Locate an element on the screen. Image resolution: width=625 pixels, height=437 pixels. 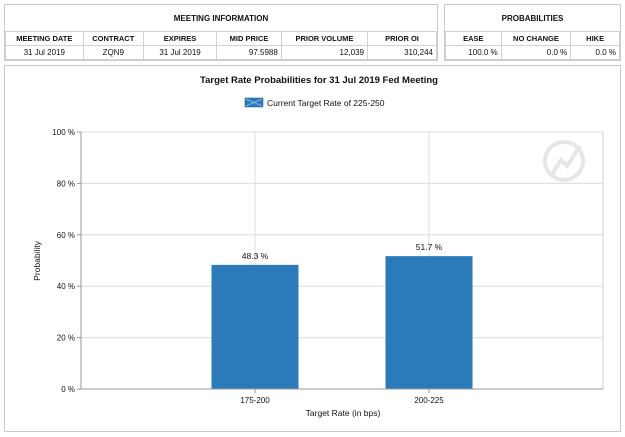
y-tick-label: 0 % is located at coordinates (68, 389).